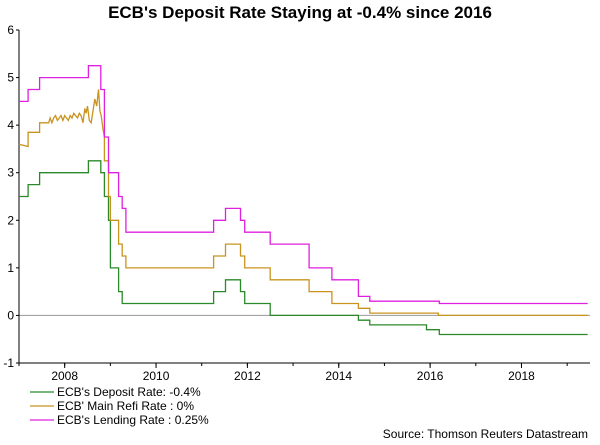  Describe the element at coordinates (521, 376) in the screenshot. I see `x-tick-label: 2018` at that location.